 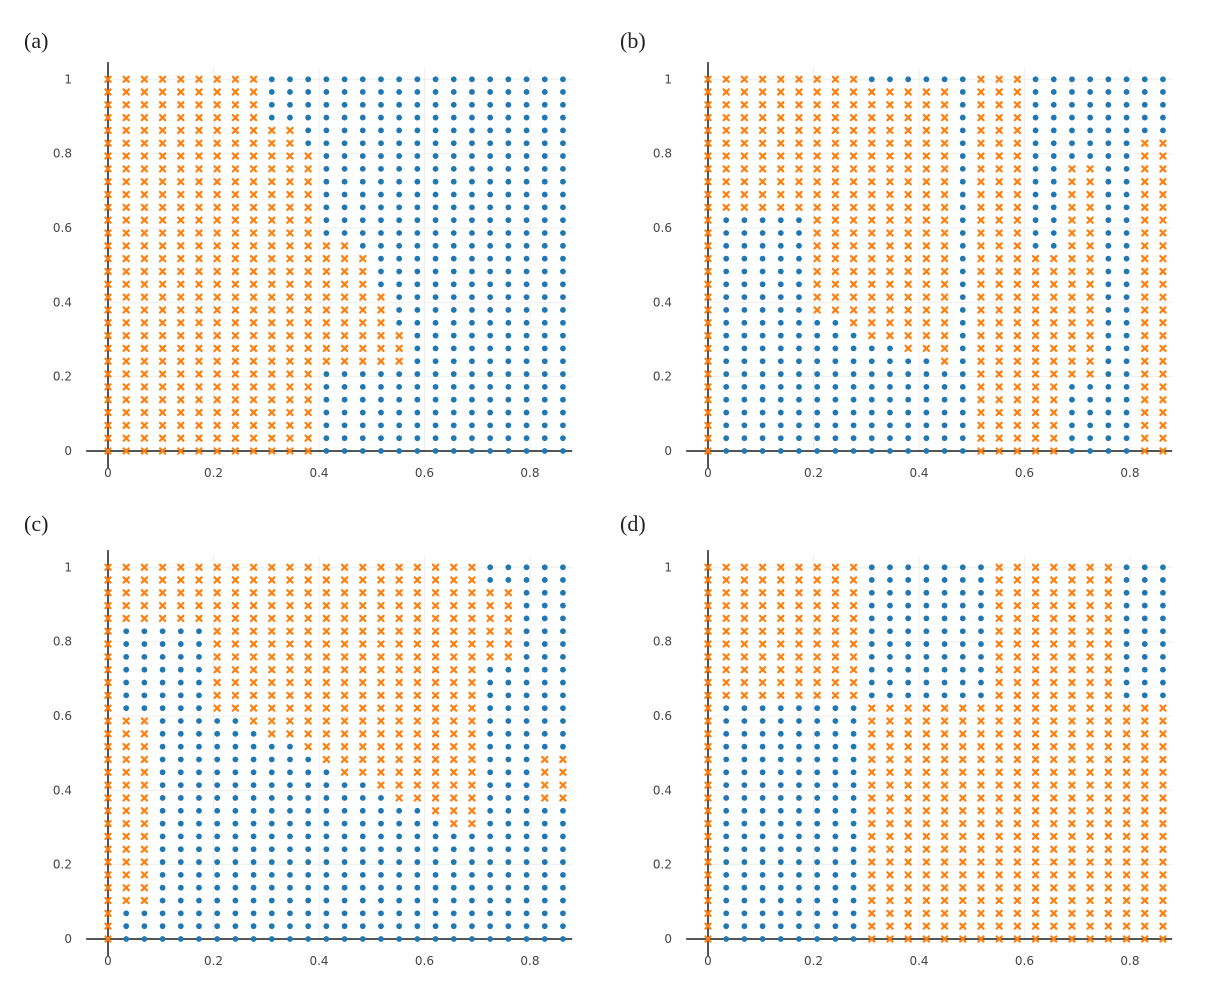 I want to click on y-tick-label: 0.6, so click(x=62, y=228).